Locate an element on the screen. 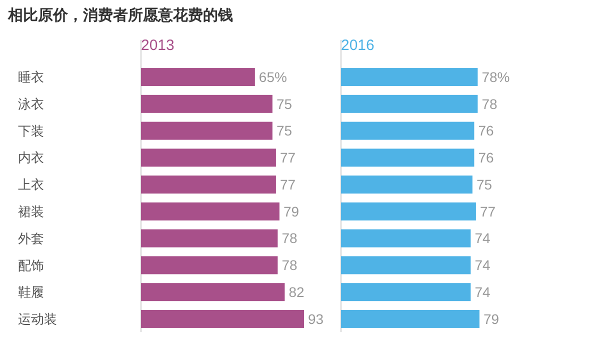 The height and width of the screenshot is (339, 600). y-tick-label: 裙装 is located at coordinates (31, 212).